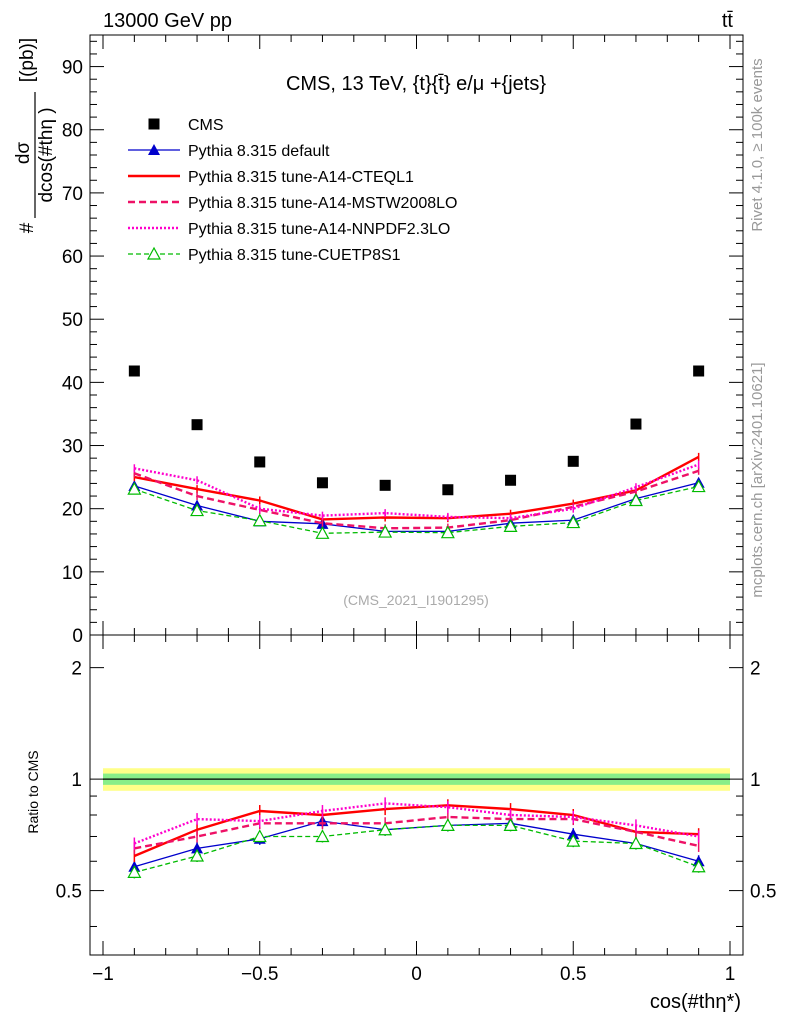  I want to click on main-ytick-label: 10, so click(72, 573).